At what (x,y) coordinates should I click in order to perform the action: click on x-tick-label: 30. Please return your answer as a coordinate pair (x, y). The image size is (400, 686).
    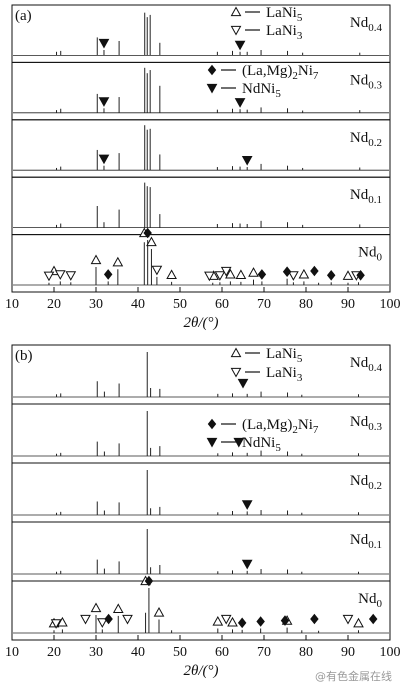
    Looking at the image, I should click on (96, 652).